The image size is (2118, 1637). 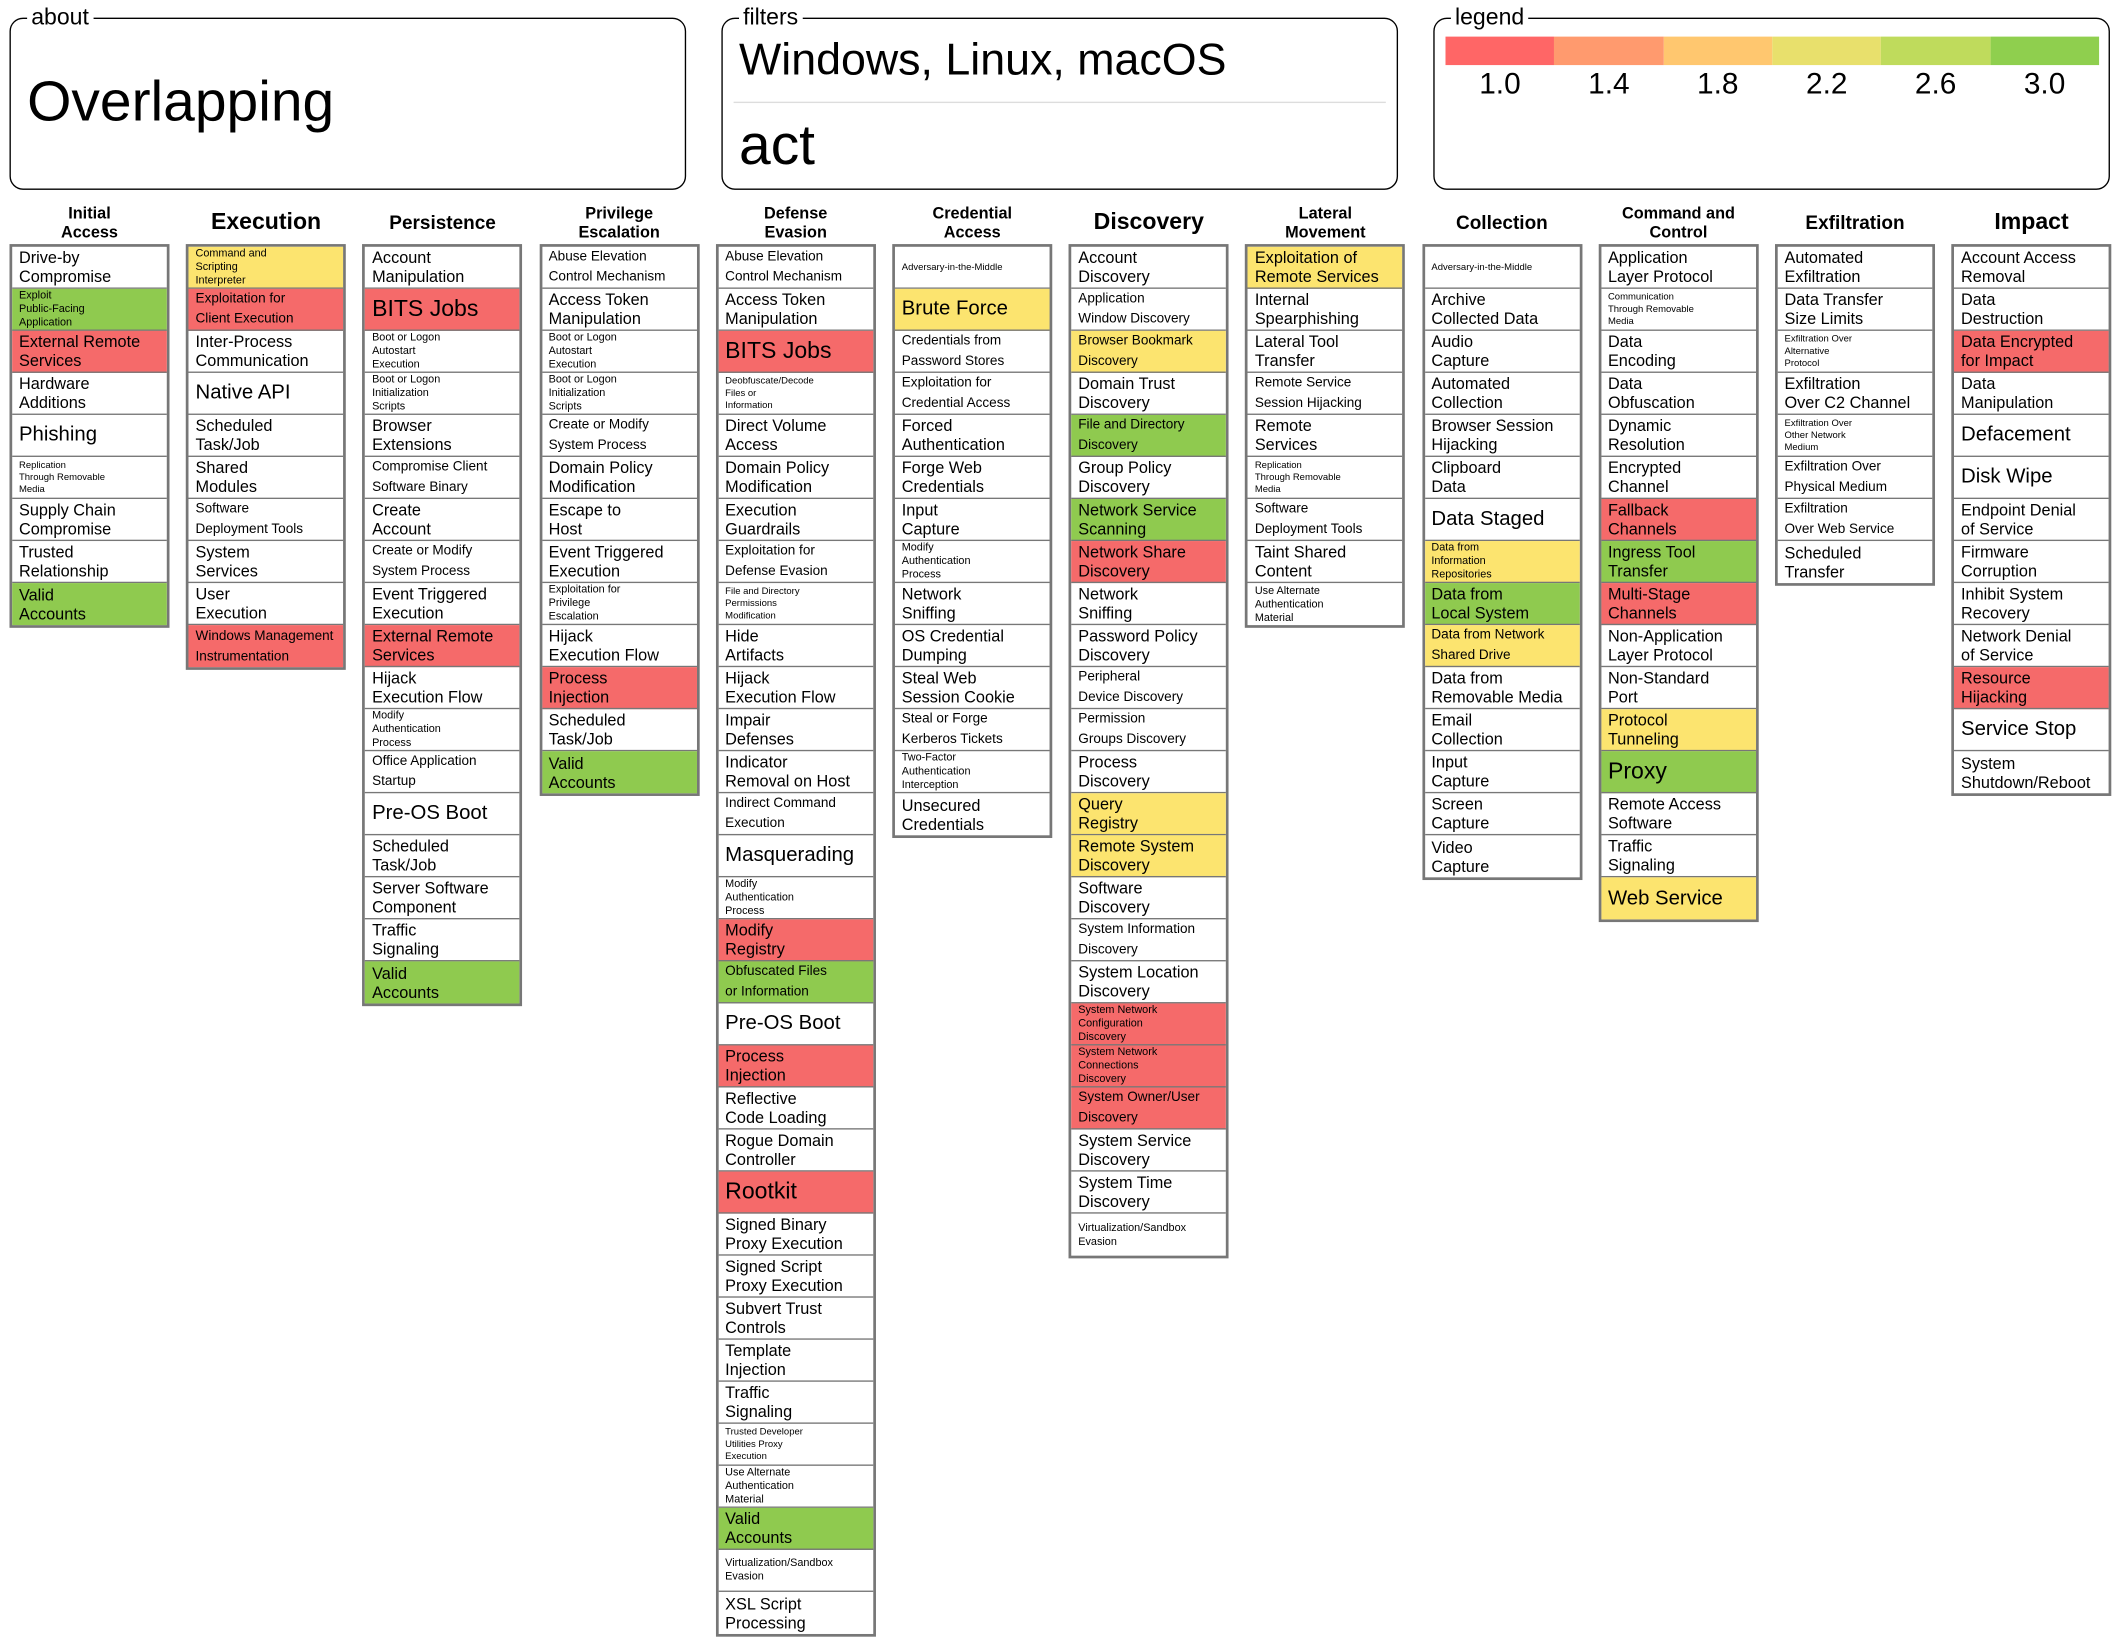 What do you see at coordinates (1502, 688) in the screenshot?
I see `technique-cell: Data from Removable Media` at bounding box center [1502, 688].